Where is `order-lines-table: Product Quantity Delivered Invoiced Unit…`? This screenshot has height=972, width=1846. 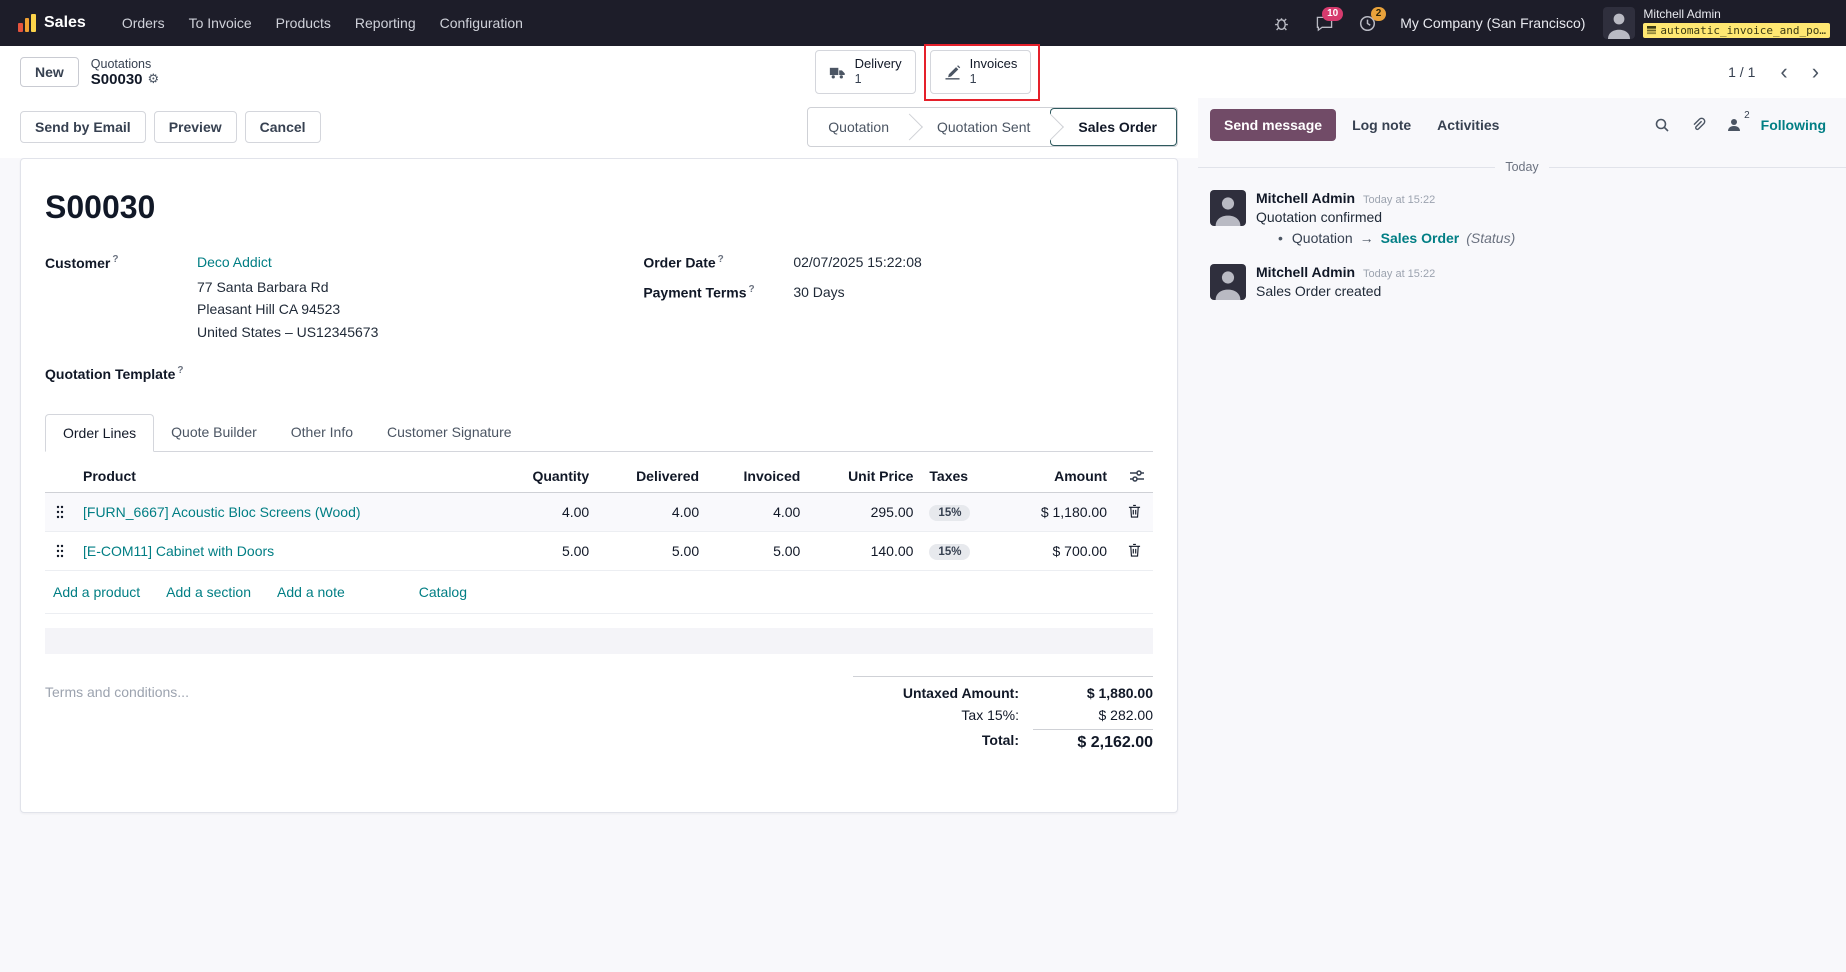
order-lines-table: Product Quantity Delivered Invoiced Unit… is located at coordinates (599, 515).